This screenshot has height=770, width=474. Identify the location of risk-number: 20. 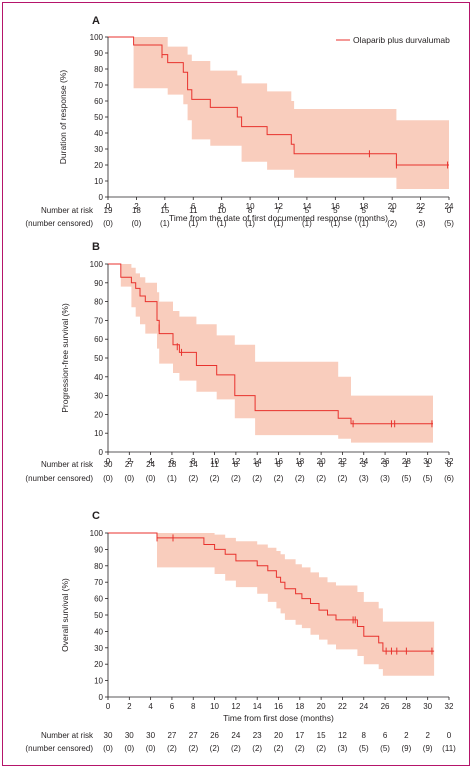
(278, 735).